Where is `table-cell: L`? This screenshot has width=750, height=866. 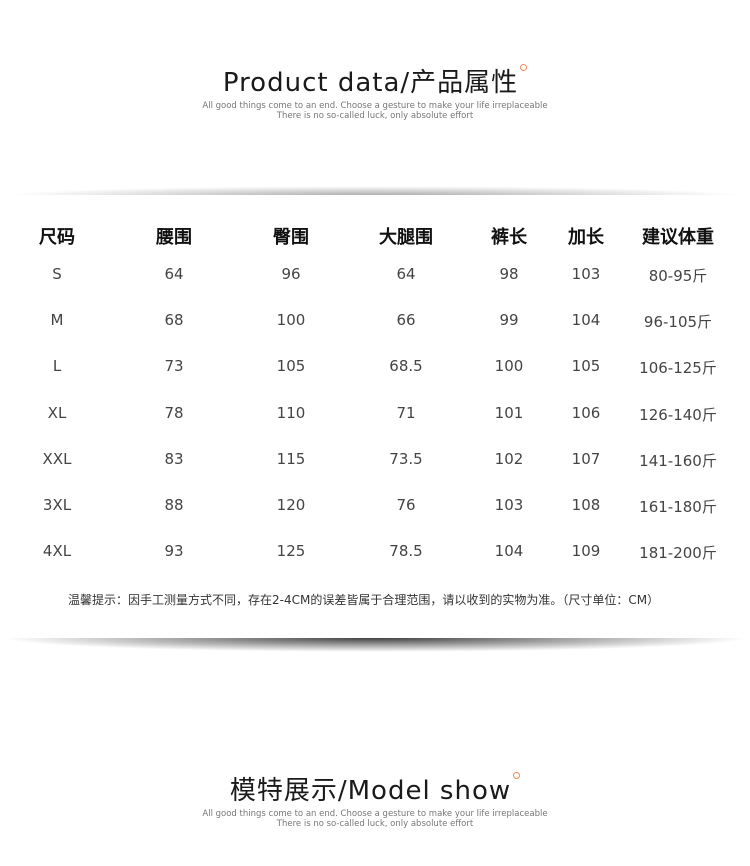
table-cell: L is located at coordinates (57, 366).